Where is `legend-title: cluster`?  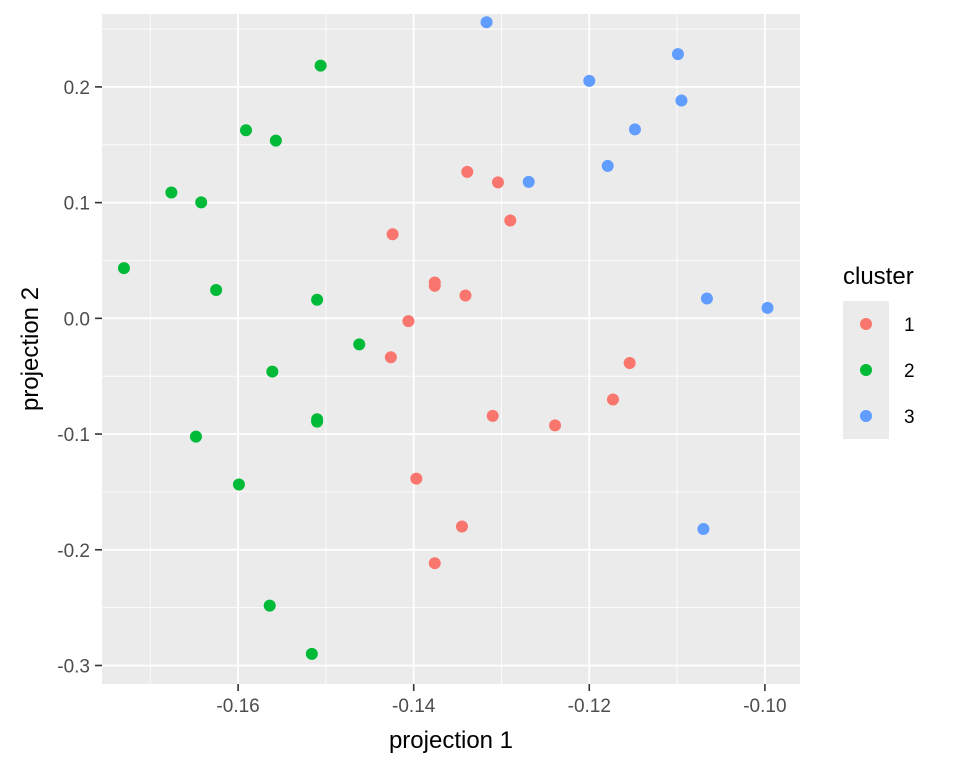 legend-title: cluster is located at coordinates (878, 276).